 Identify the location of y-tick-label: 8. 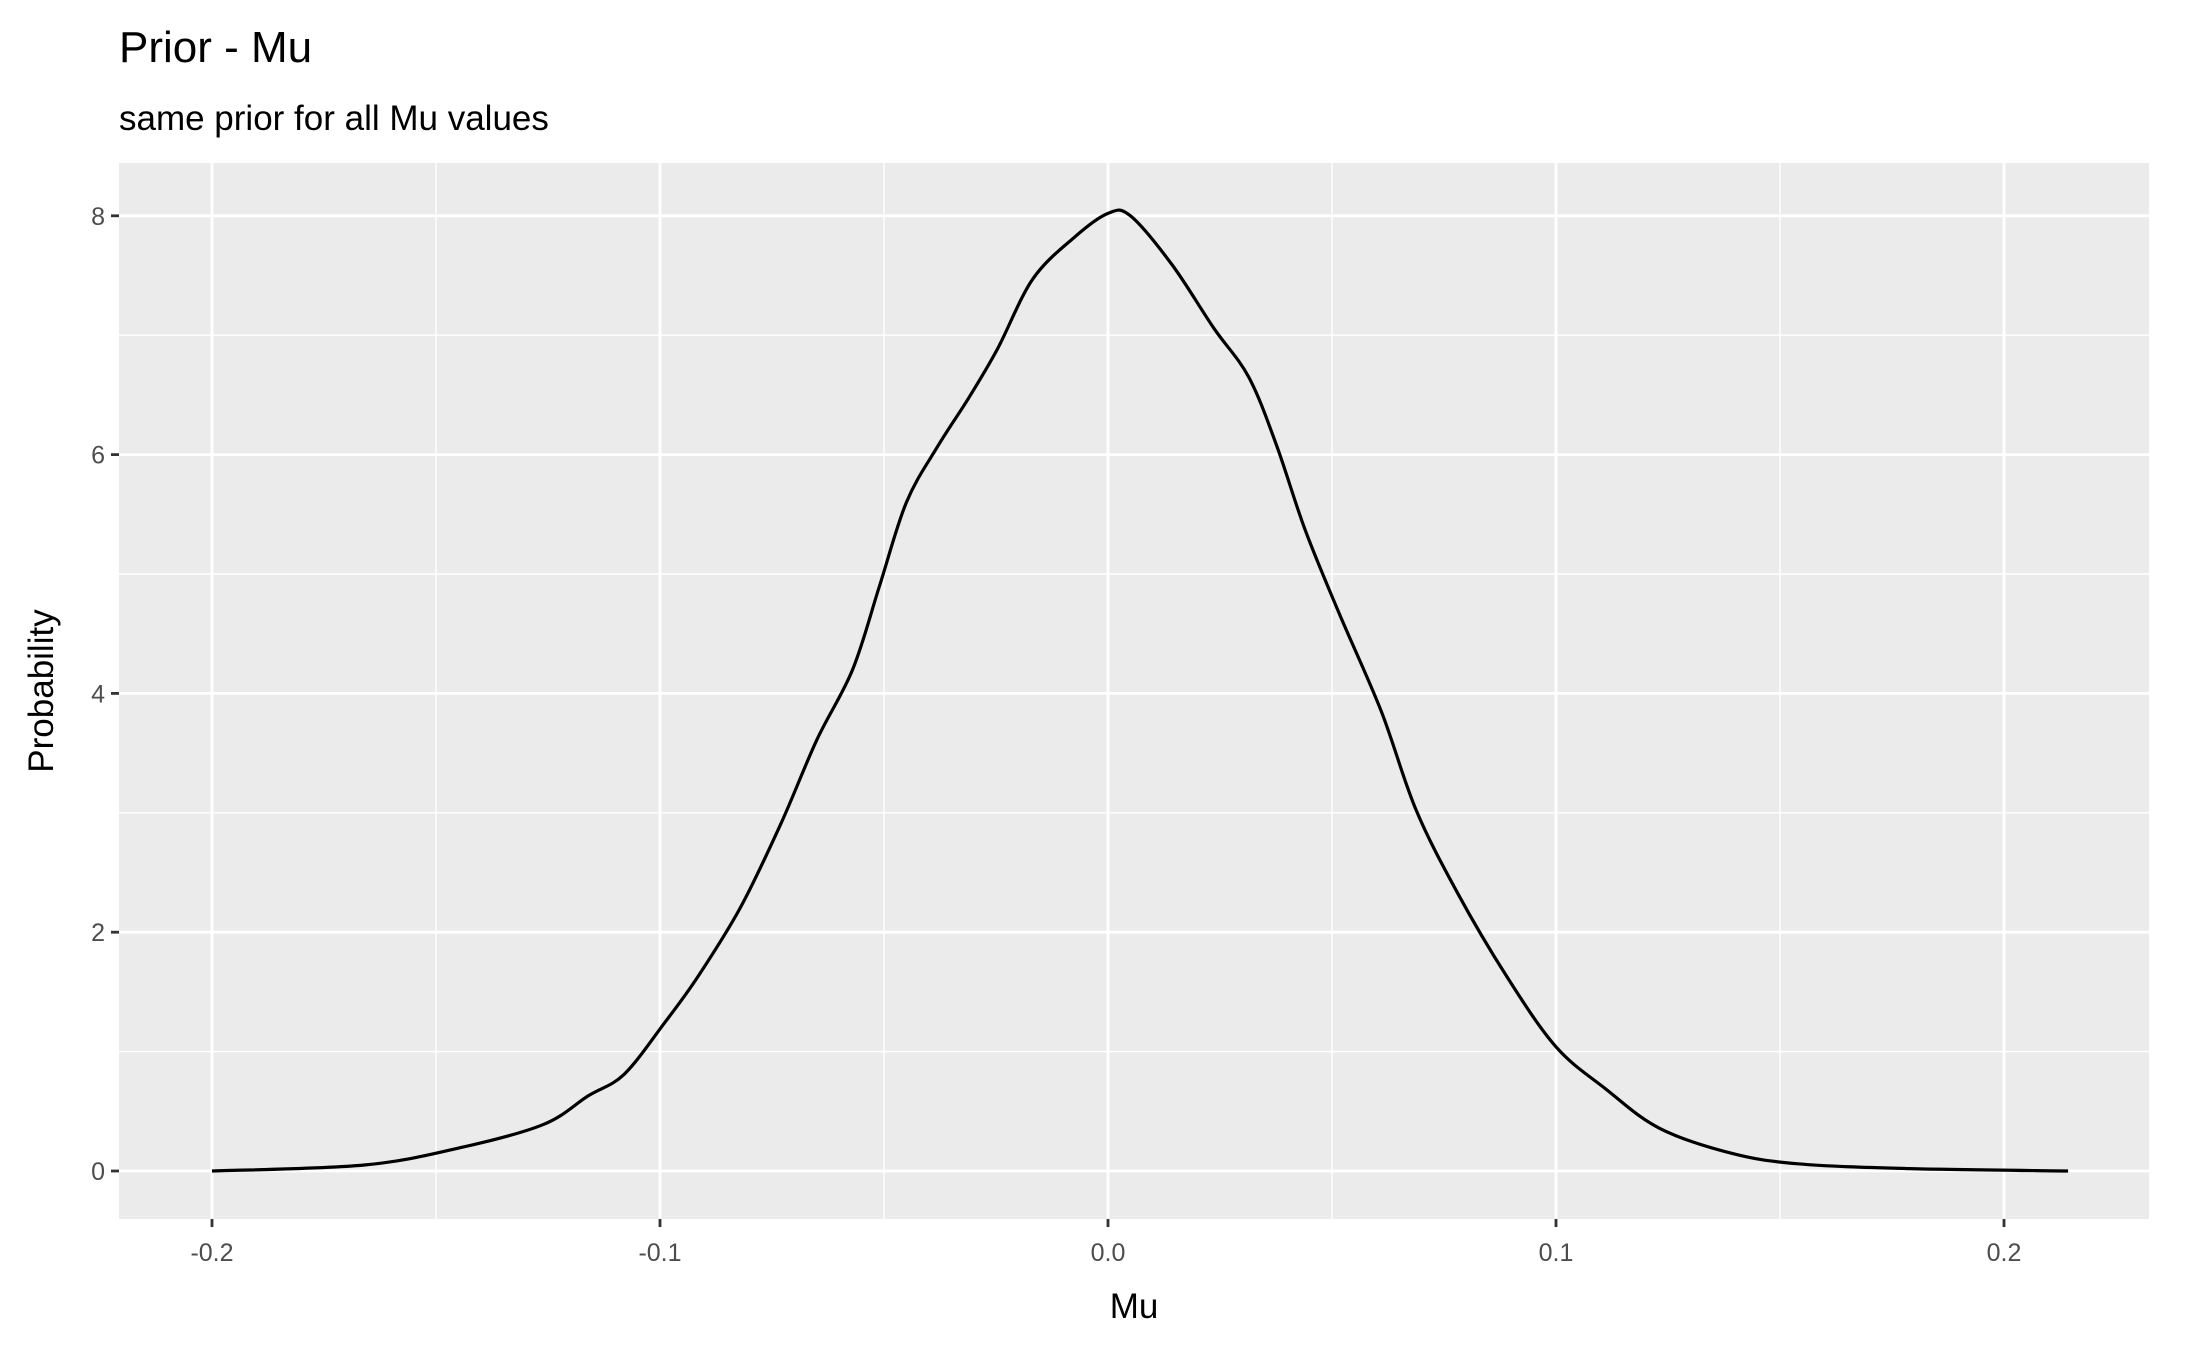
(98, 217).